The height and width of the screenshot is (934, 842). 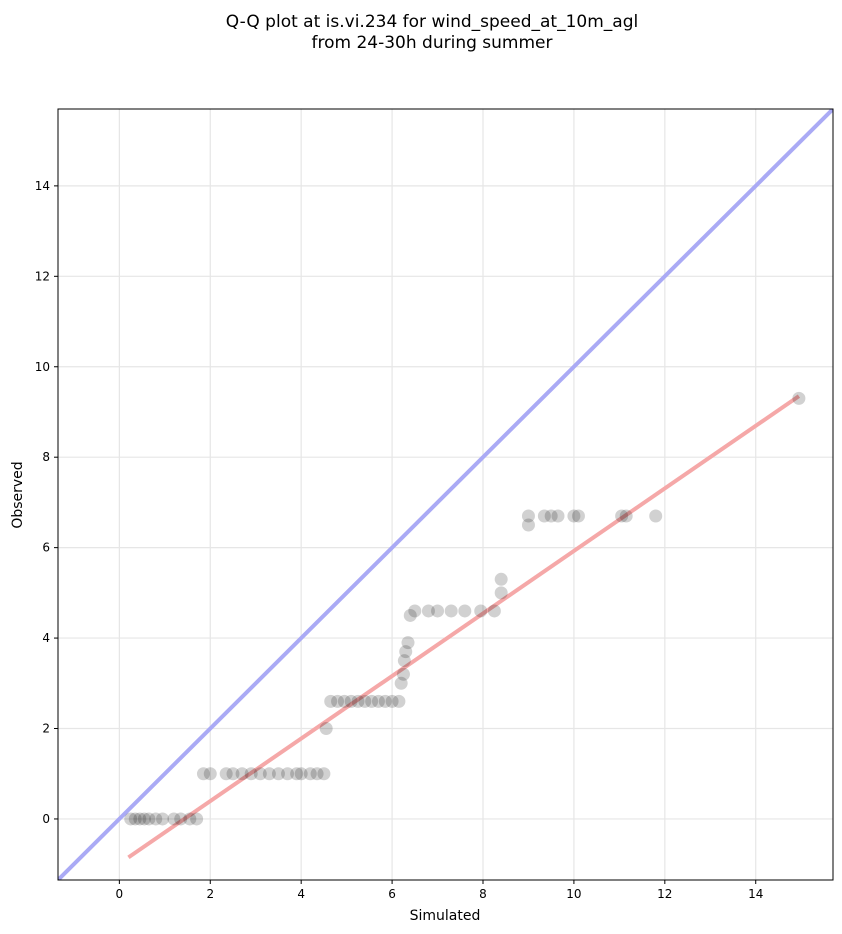 I want to click on y-tick-label: 12, so click(x=42, y=276).